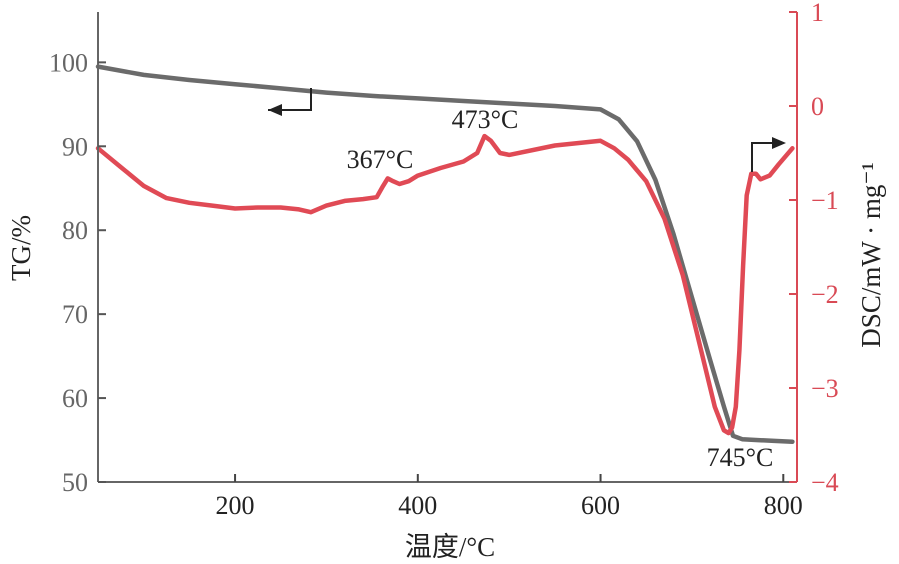  I want to click on annotation-367c: 367°C, so click(380, 159).